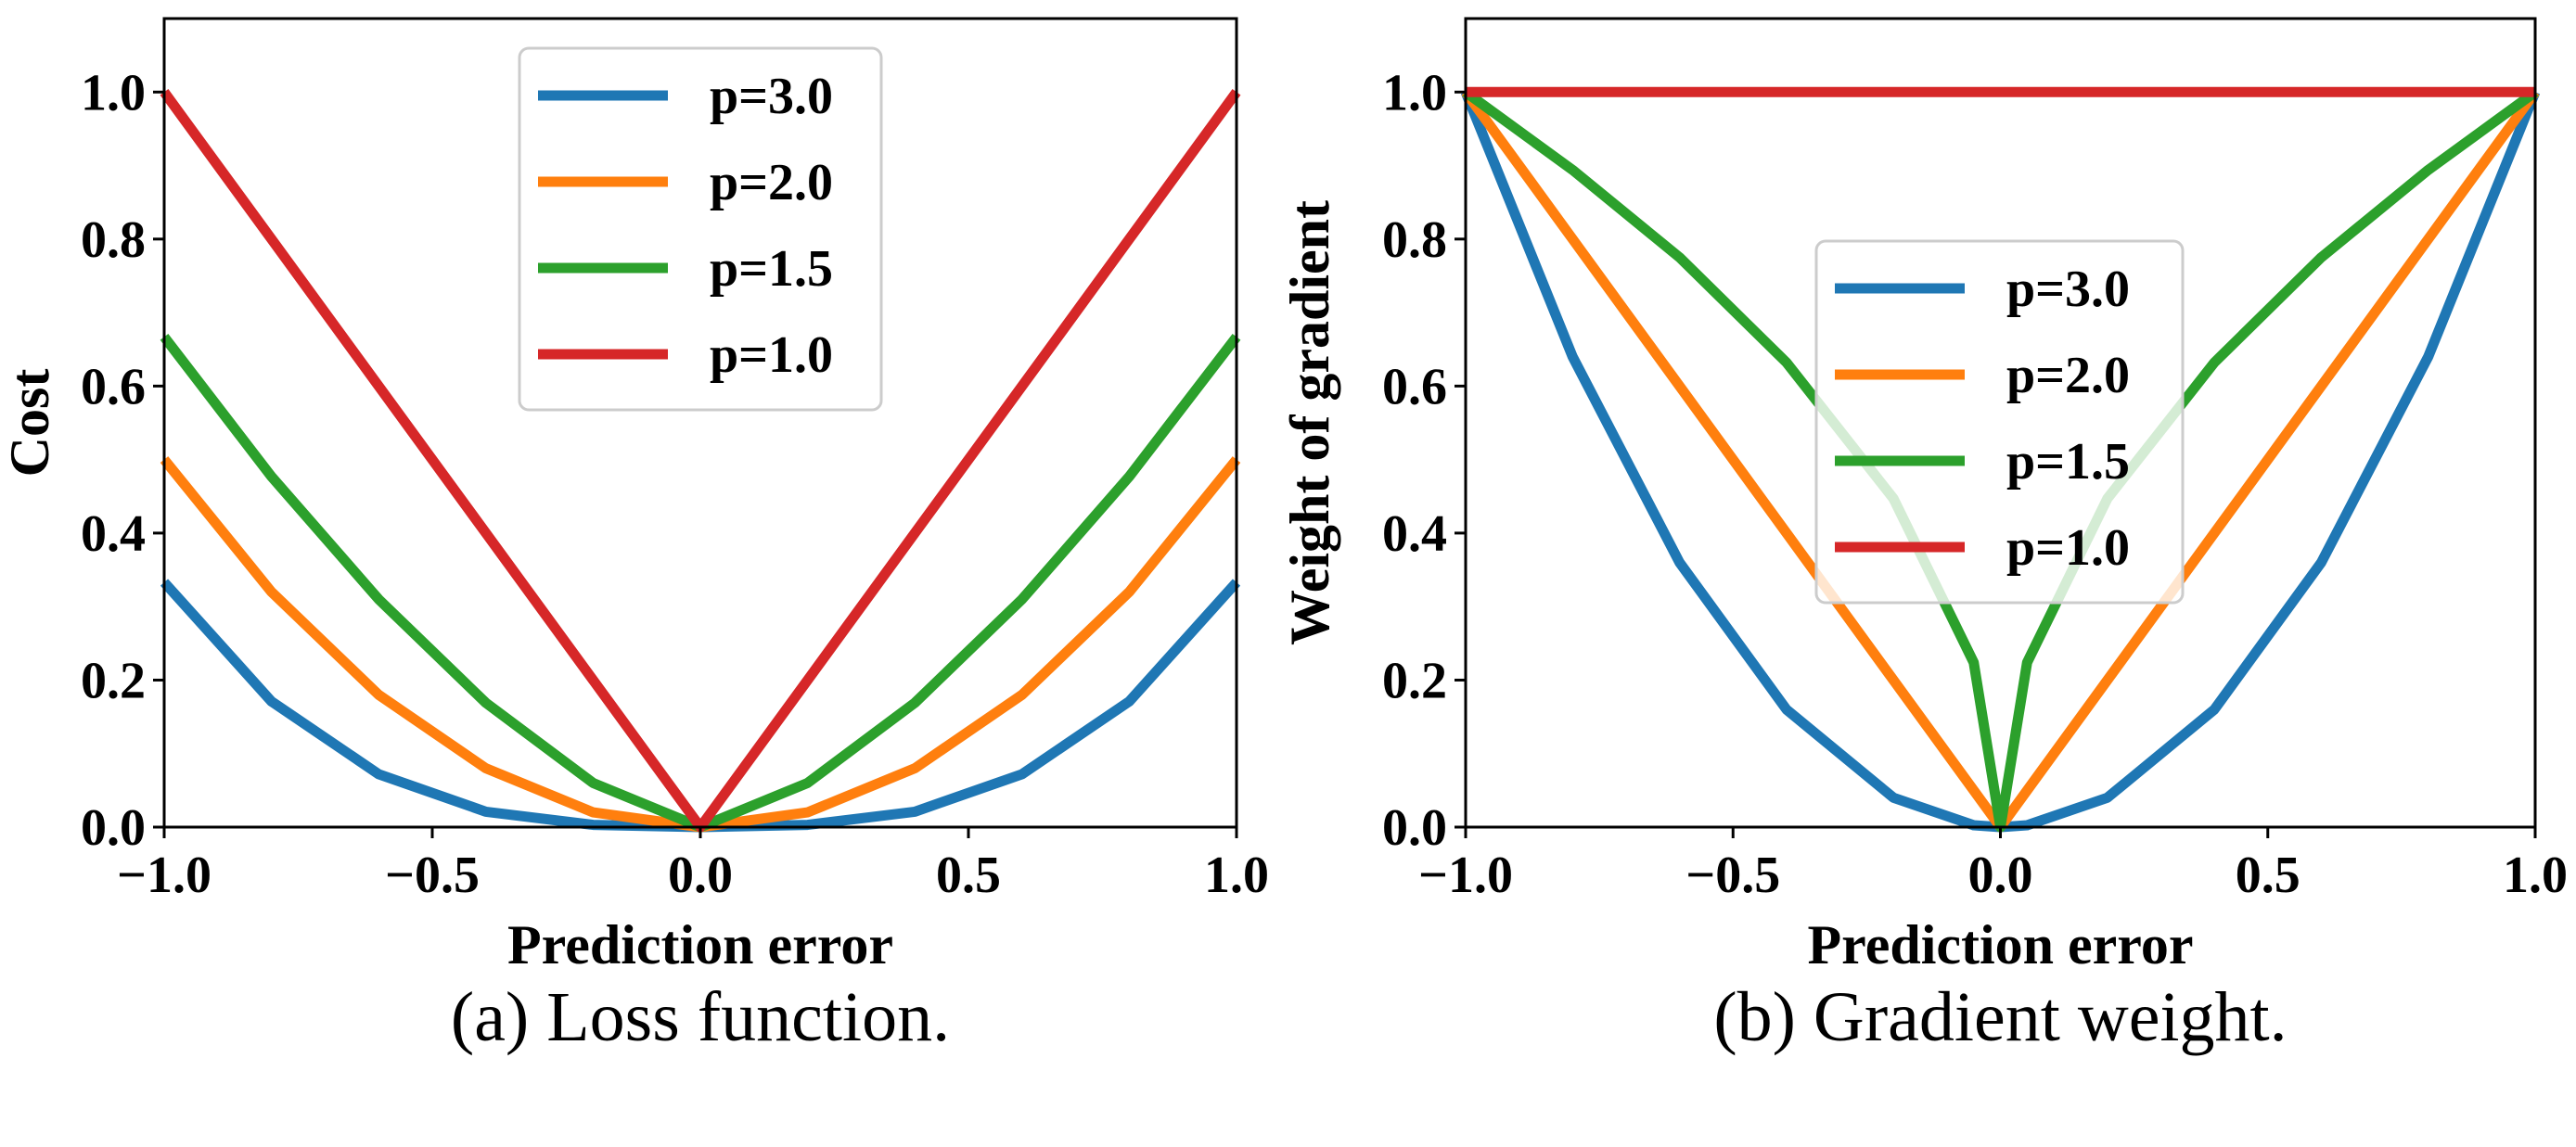  I want to click on y-axis-label: Weight of gradient, so click(1309, 422).